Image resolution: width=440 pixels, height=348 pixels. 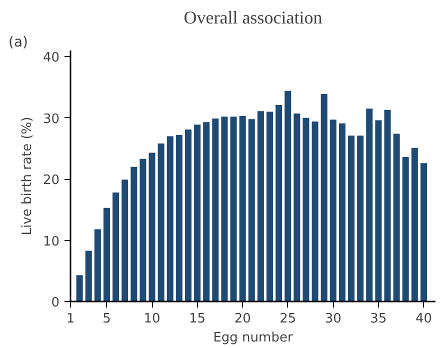 What do you see at coordinates (51, 180) in the screenshot?
I see `y-tick-label: 20` at bounding box center [51, 180].